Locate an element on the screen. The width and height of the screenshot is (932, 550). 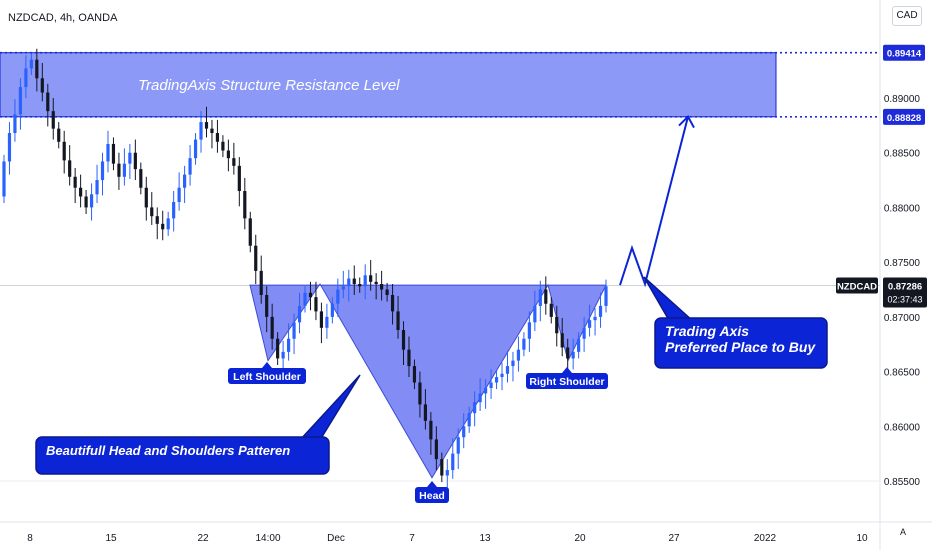
auto-scale-button: A is located at coordinates (903, 532).